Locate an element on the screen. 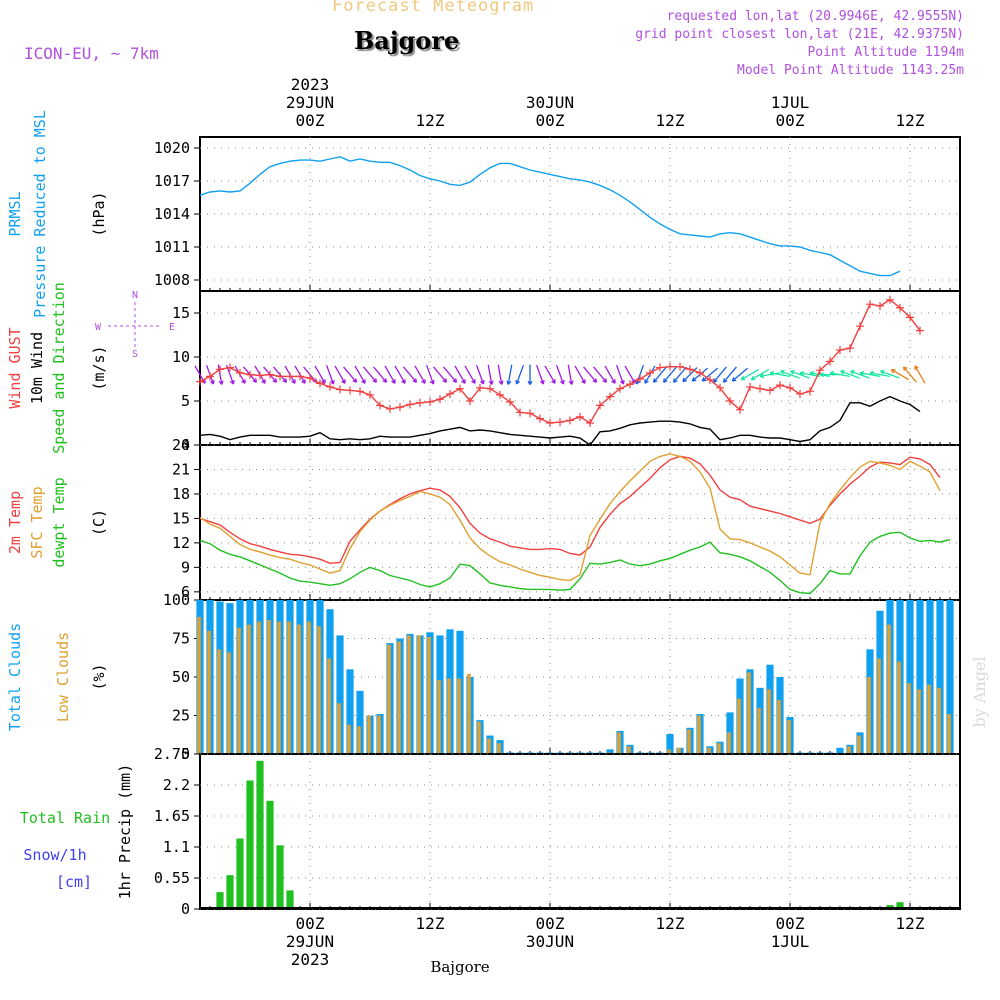 This screenshot has height=1000, width=1000. time-label-bottom: 00Z is located at coordinates (550, 923).